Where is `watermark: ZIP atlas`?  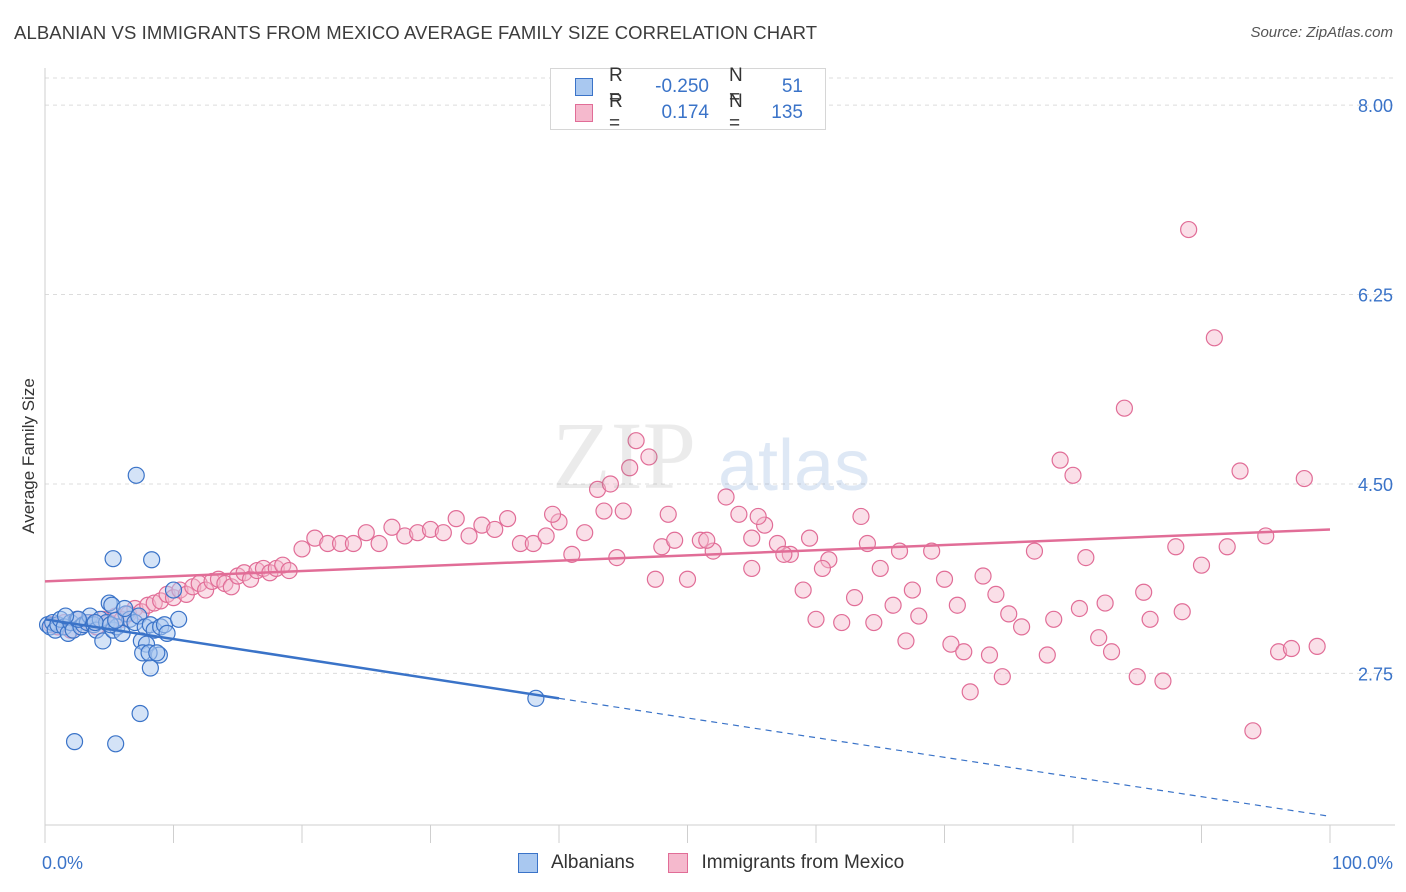 watermark: ZIP atlas is located at coordinates (711, 455).